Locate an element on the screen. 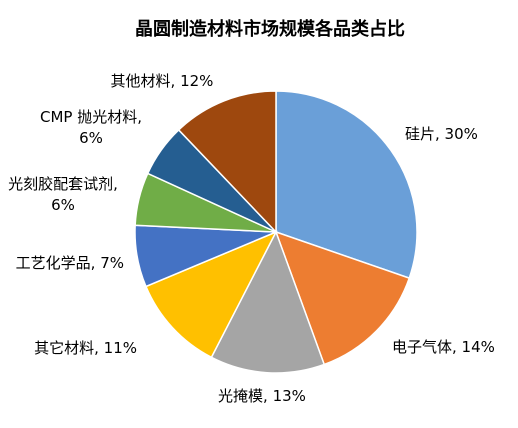 This screenshot has width=518, height=428. slice-label-2: 电子气体, 14% is located at coordinates (443, 347).